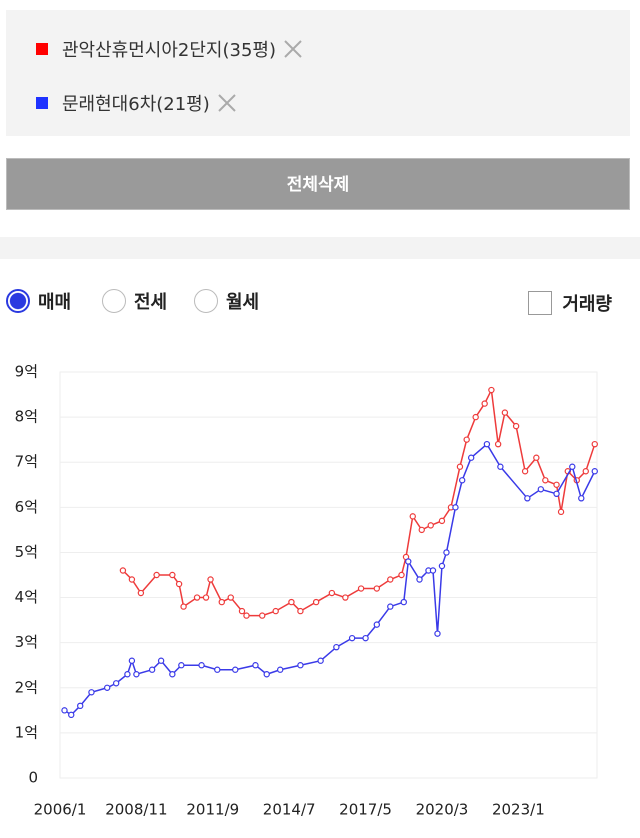  What do you see at coordinates (365, 810) in the screenshot?
I see `x-tick-label: 2017/5` at bounding box center [365, 810].